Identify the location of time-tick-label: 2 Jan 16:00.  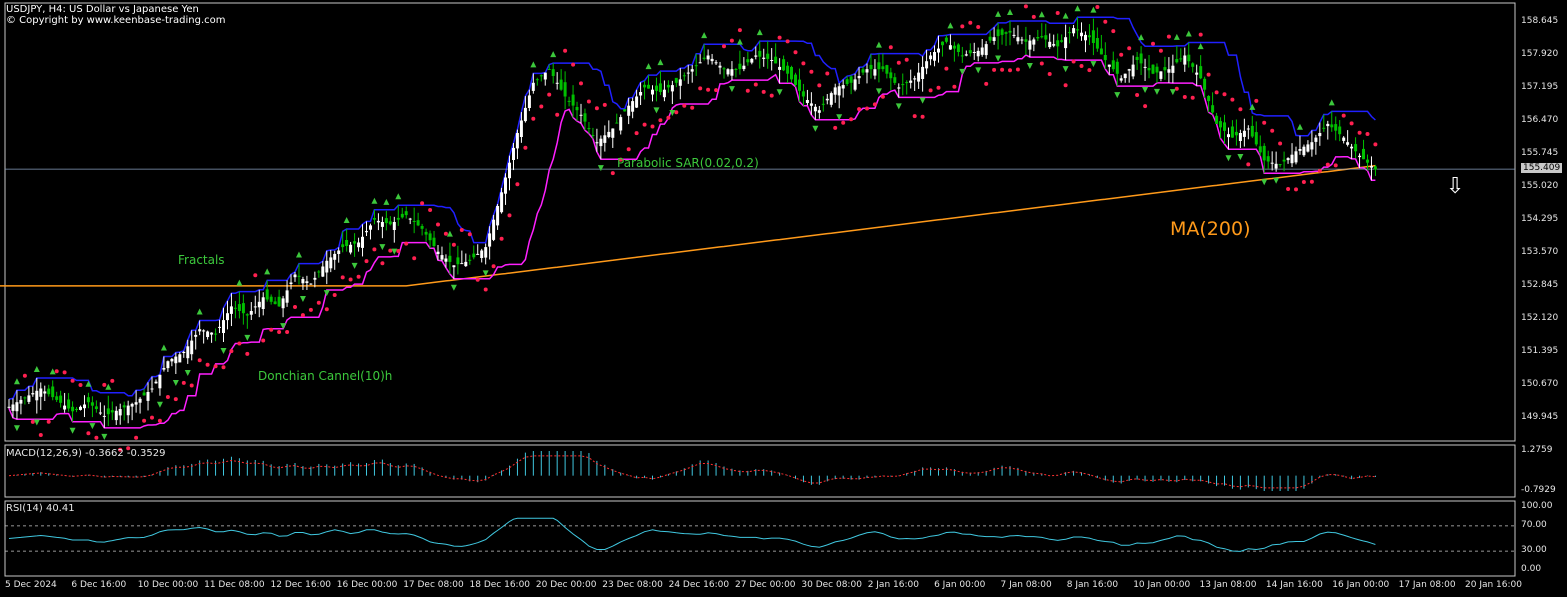
(893, 585).